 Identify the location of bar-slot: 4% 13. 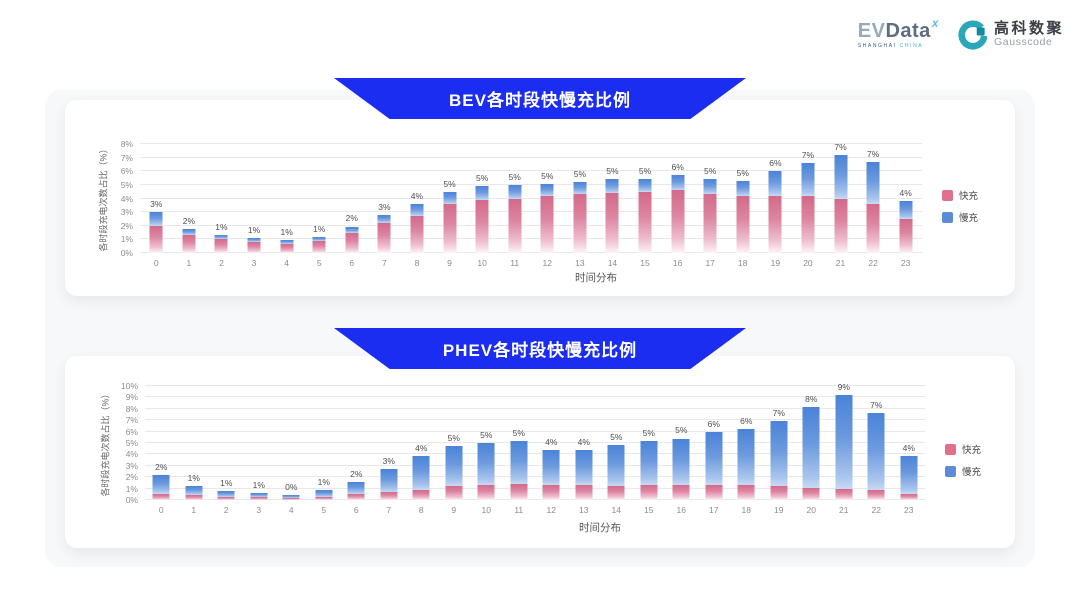
(584, 450).